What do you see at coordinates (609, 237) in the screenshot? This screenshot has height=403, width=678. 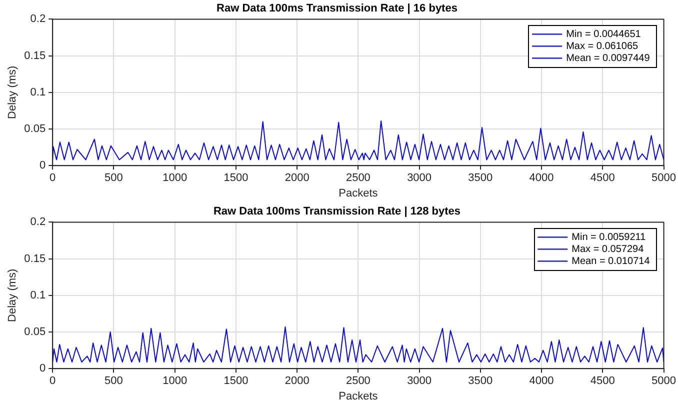 I see `legend-label: Min = 0.0059211` at bounding box center [609, 237].